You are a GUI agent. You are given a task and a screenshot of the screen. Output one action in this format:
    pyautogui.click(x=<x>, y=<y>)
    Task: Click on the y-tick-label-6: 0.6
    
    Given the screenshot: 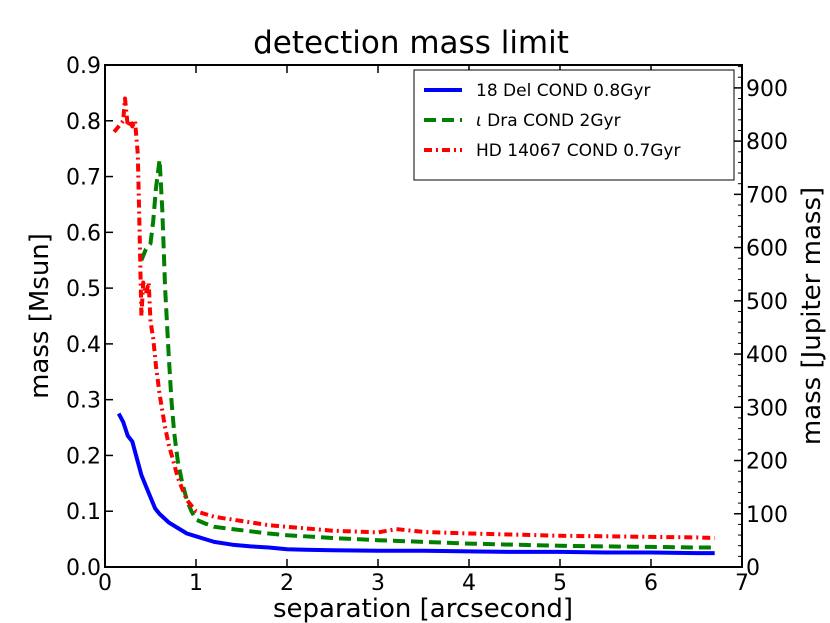 What is the action you would take?
    pyautogui.click(x=83, y=233)
    